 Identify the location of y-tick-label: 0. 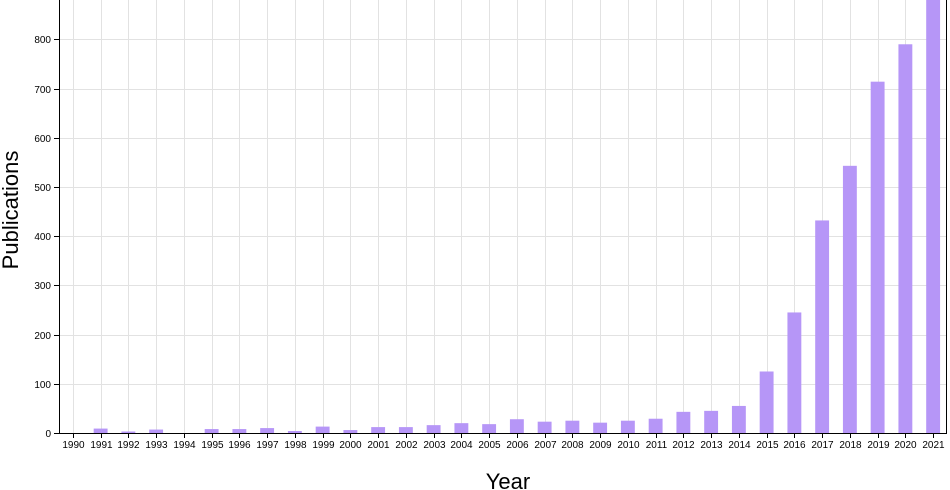
(48, 434).